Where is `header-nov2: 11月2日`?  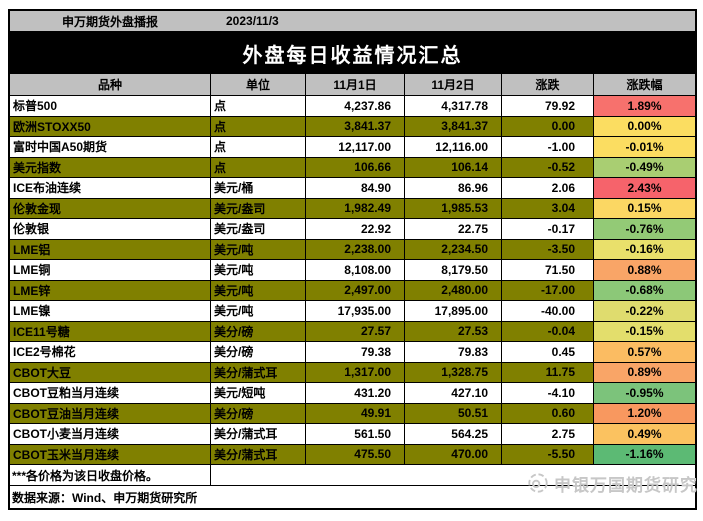 header-nov2: 11月2日 is located at coordinates (453, 84).